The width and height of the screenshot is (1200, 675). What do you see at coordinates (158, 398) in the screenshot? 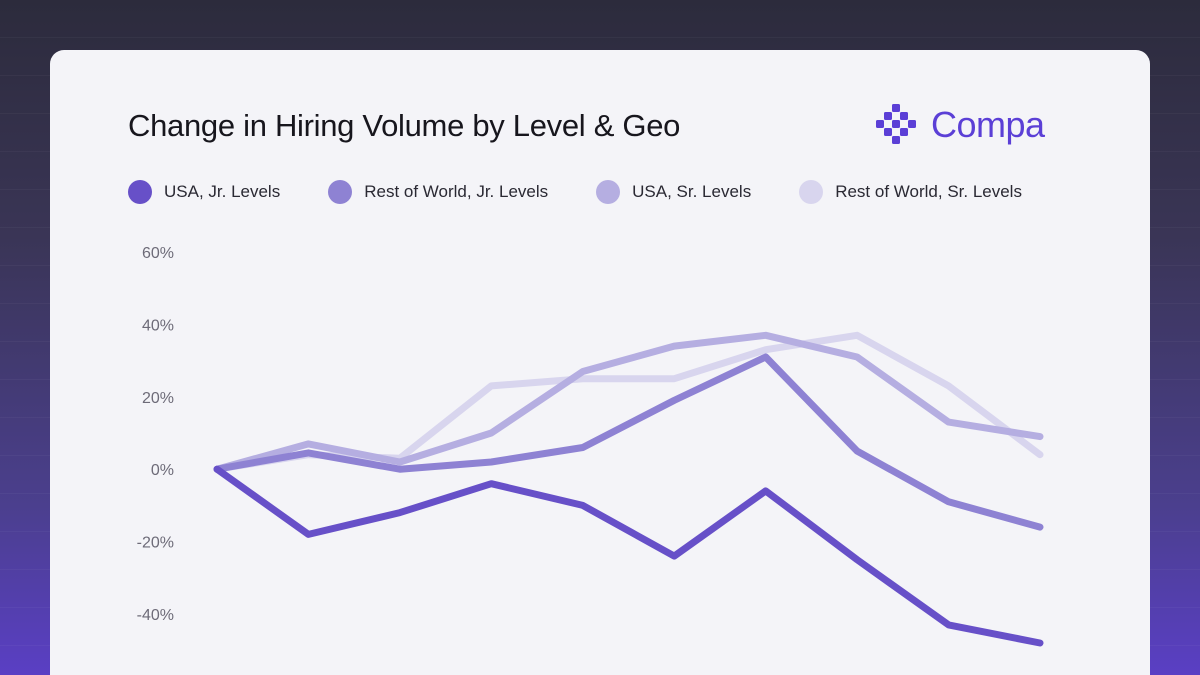
I see `y-tick-label: 20%` at bounding box center [158, 398].